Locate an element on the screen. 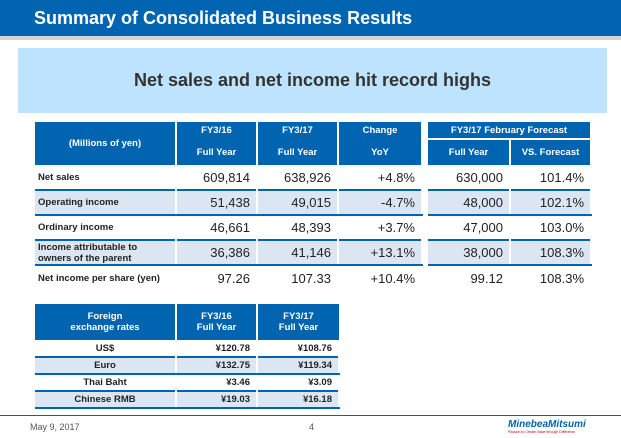 This screenshot has width=621, height=438. fx-header-fy17: FY3/17 Full Year is located at coordinates (298, 322).